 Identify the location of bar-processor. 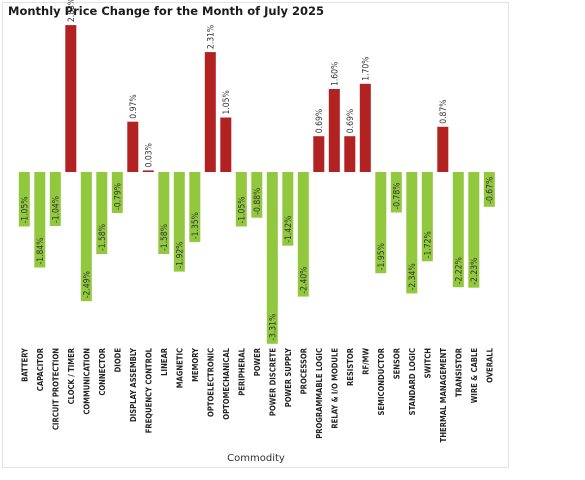
(303, 234).